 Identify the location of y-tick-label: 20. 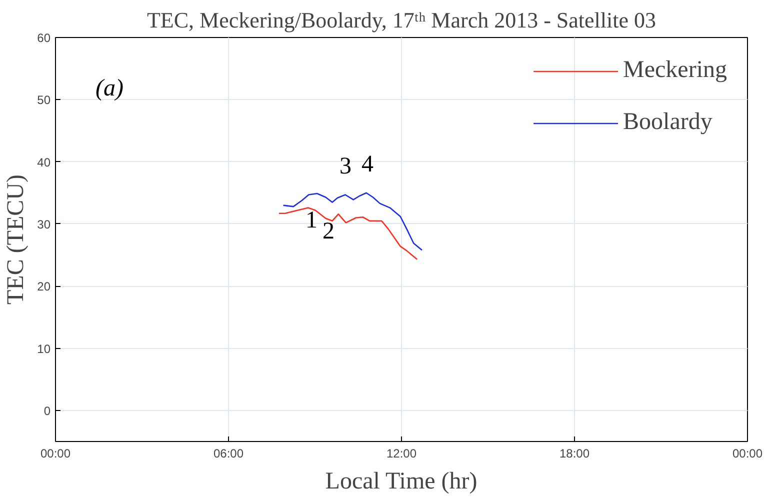
(44, 287).